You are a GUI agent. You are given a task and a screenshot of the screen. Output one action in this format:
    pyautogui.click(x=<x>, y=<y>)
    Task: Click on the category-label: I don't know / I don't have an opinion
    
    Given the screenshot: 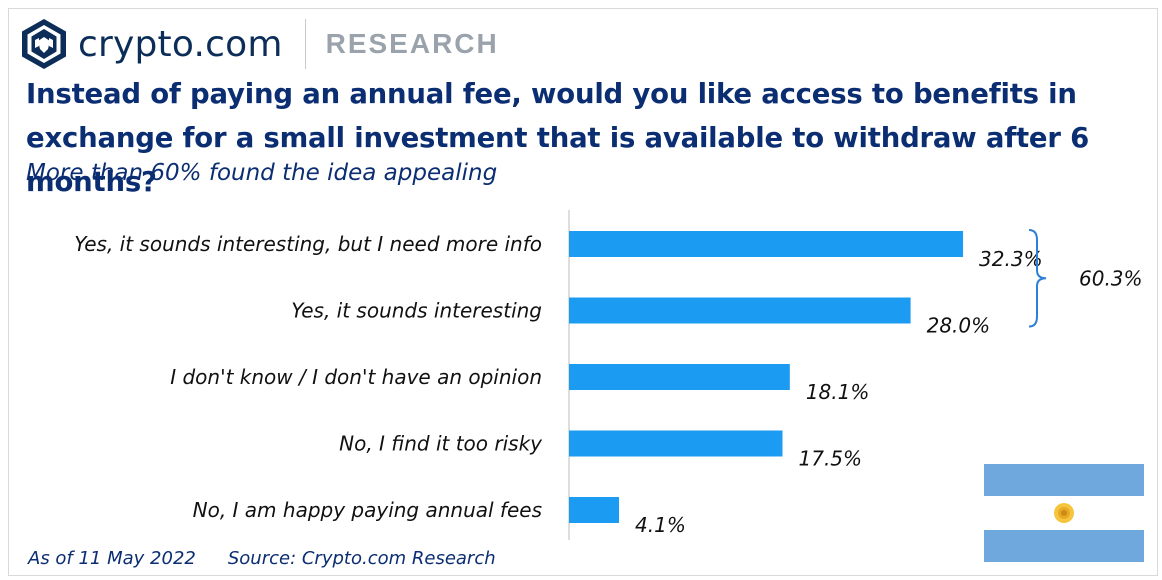 What is the action you would take?
    pyautogui.click(x=356, y=377)
    